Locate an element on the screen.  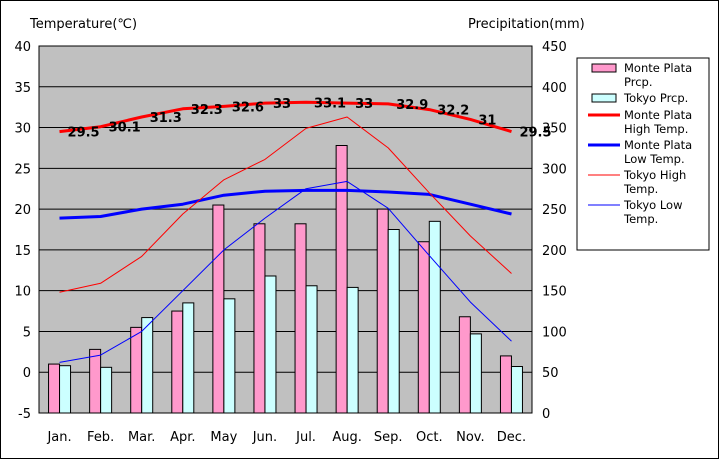
right-axis-ticks: 0 50 100 150 200 250 300 350 400 450 is located at coordinates (554, 231).